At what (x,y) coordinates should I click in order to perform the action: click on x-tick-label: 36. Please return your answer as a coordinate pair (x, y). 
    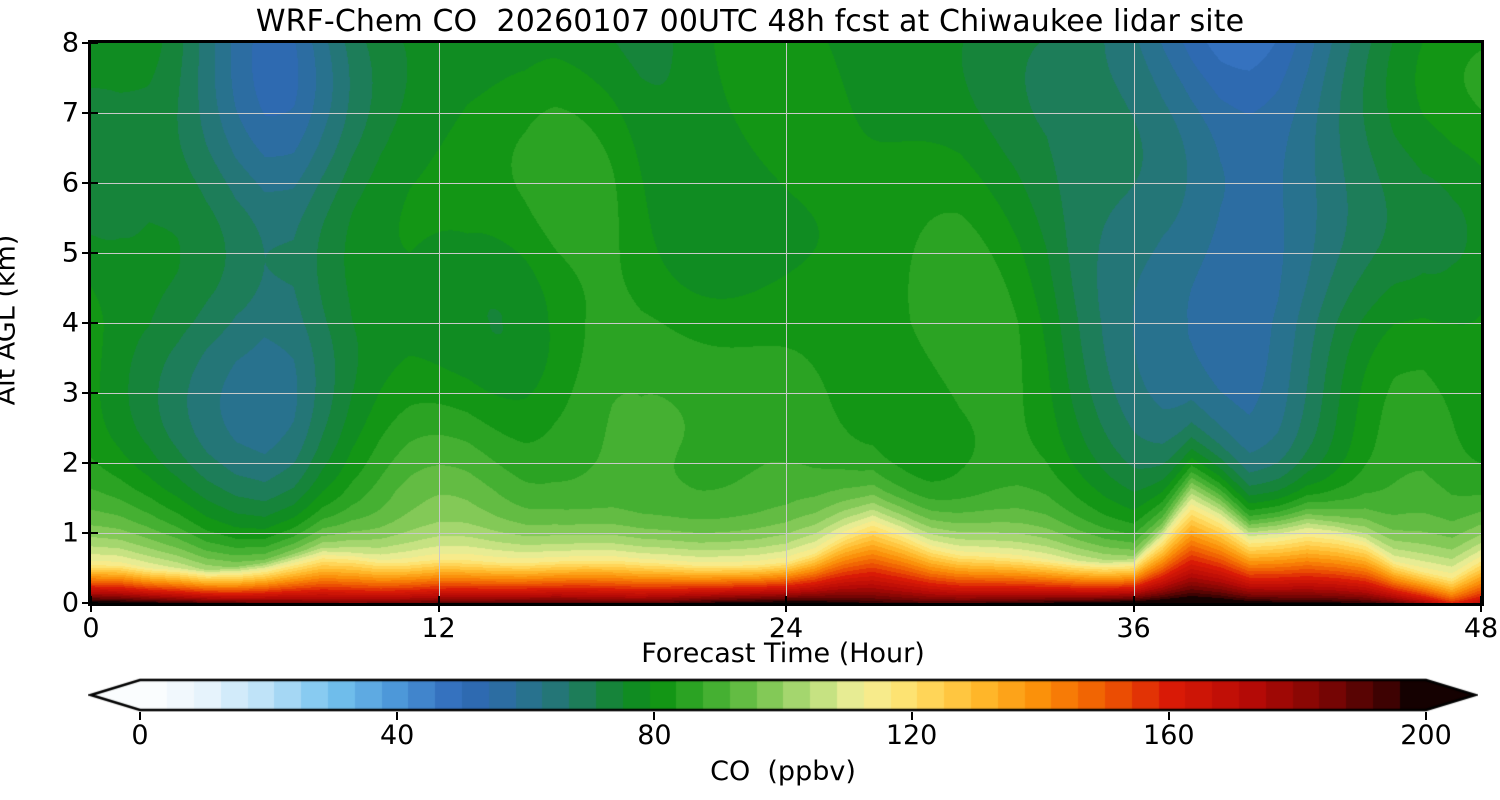
    Looking at the image, I should click on (1133, 628).